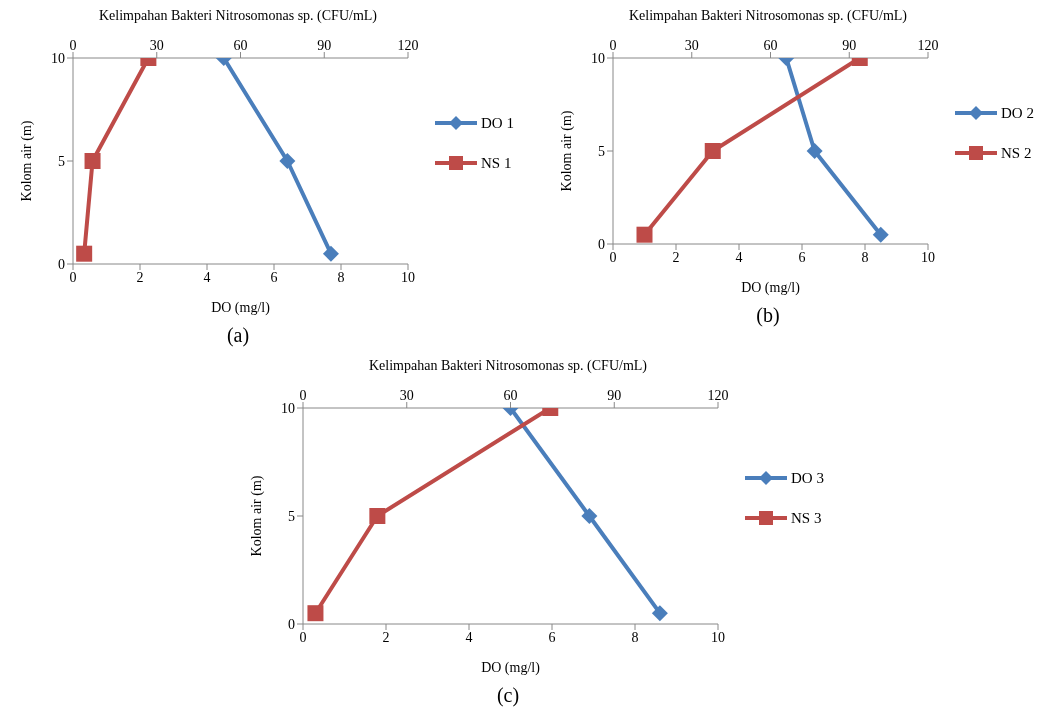 Image resolution: width=1061 pixels, height=723 pixels. What do you see at coordinates (768, 315) in the screenshot?
I see `text: (b)` at bounding box center [768, 315].